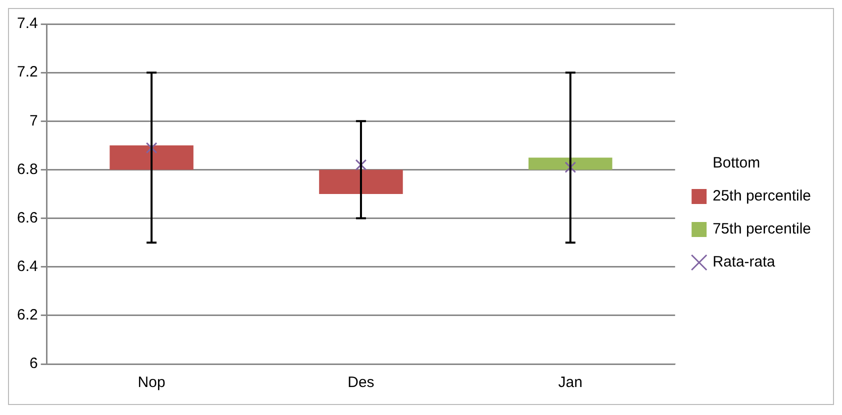  What do you see at coordinates (27, 169) in the screenshot?
I see `y-tick-label: 6.8` at bounding box center [27, 169].